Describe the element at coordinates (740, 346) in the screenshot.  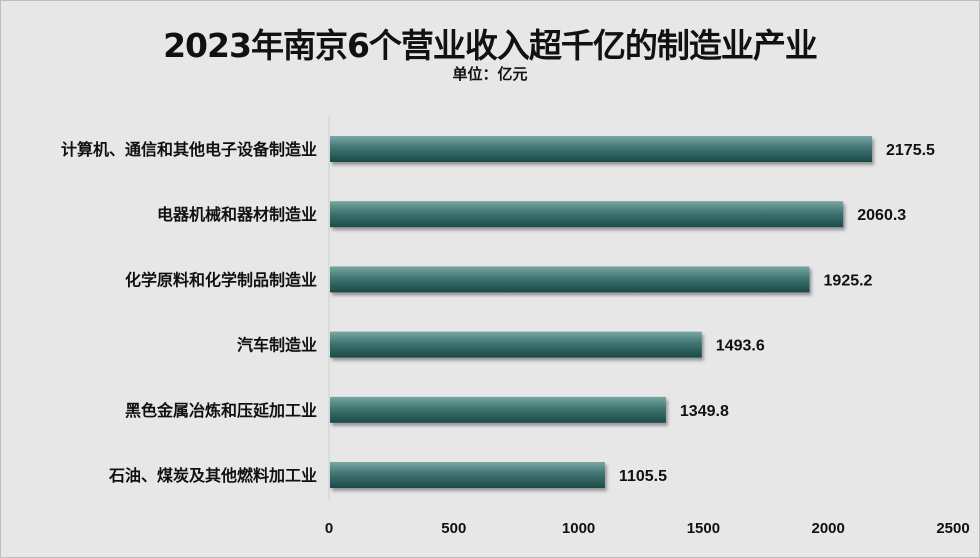
I see `value-label: 1493.6` at that location.